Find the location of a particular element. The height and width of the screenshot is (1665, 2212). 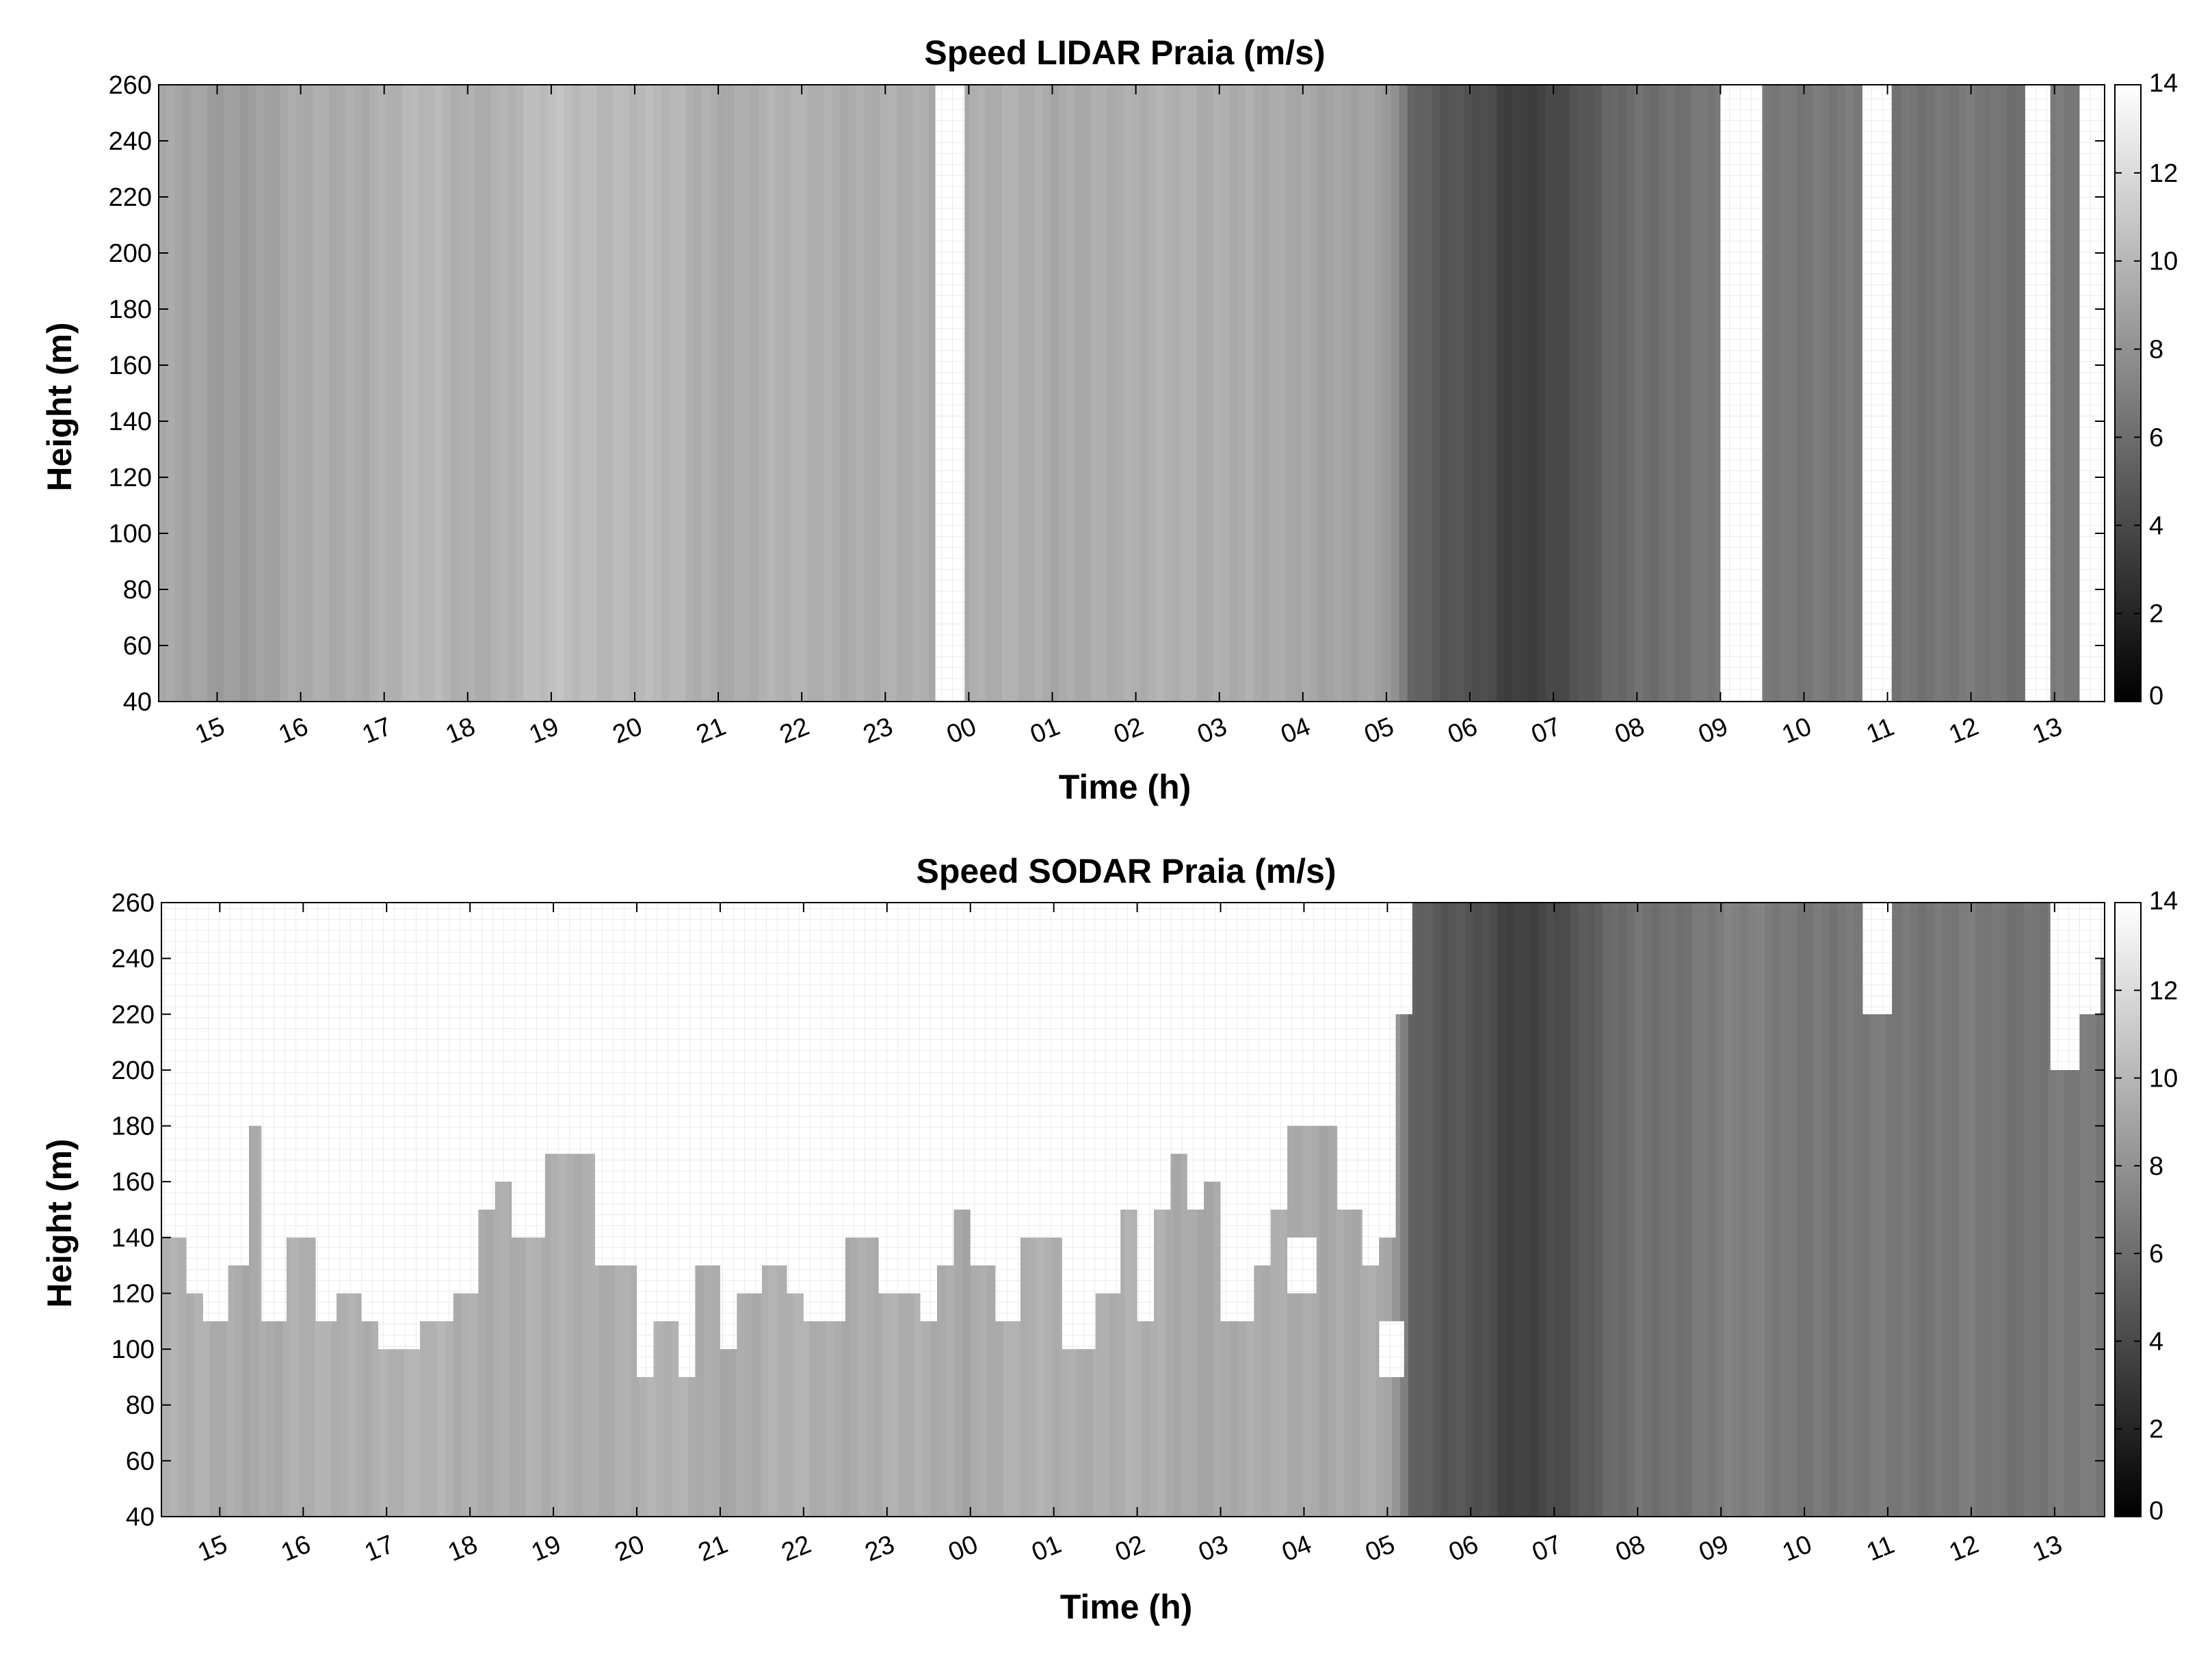

y-tick-label: 220 is located at coordinates (130, 197).